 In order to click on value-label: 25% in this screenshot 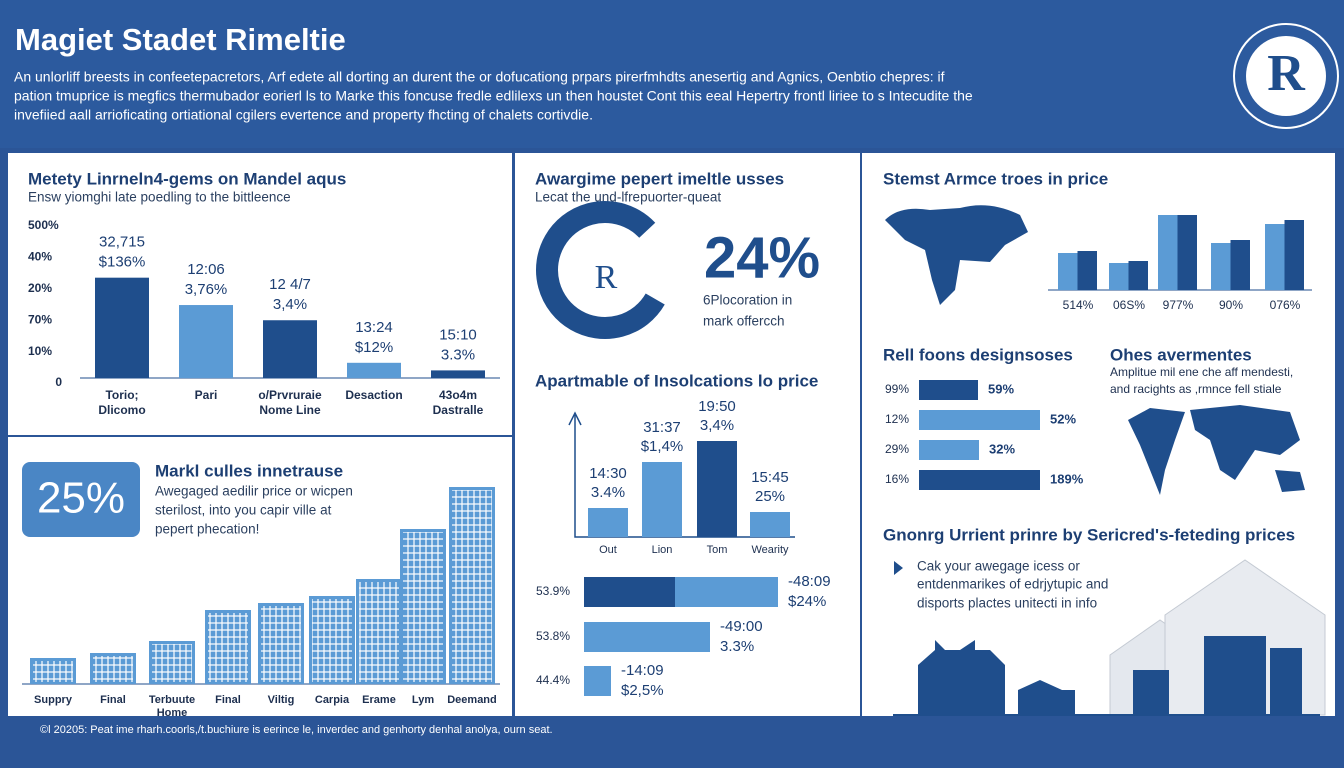, I will do `click(770, 496)`.